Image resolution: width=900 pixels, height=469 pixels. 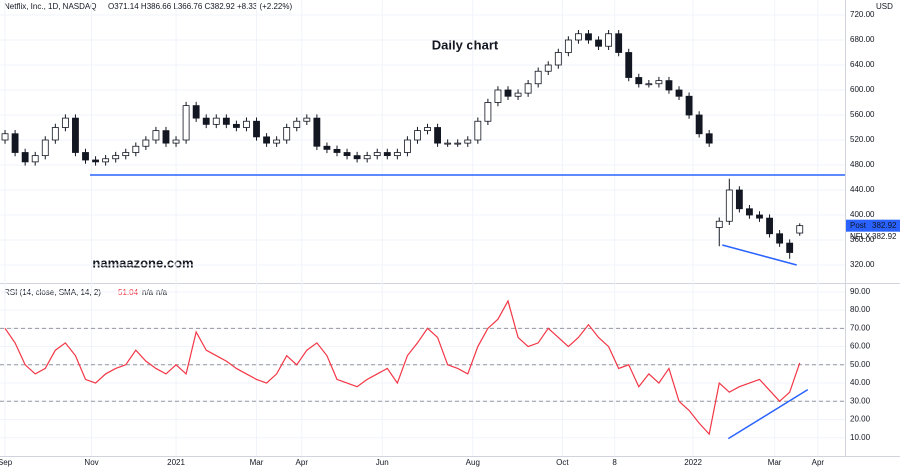 I want to click on y-tick-label: 400.00, so click(x=862, y=214).